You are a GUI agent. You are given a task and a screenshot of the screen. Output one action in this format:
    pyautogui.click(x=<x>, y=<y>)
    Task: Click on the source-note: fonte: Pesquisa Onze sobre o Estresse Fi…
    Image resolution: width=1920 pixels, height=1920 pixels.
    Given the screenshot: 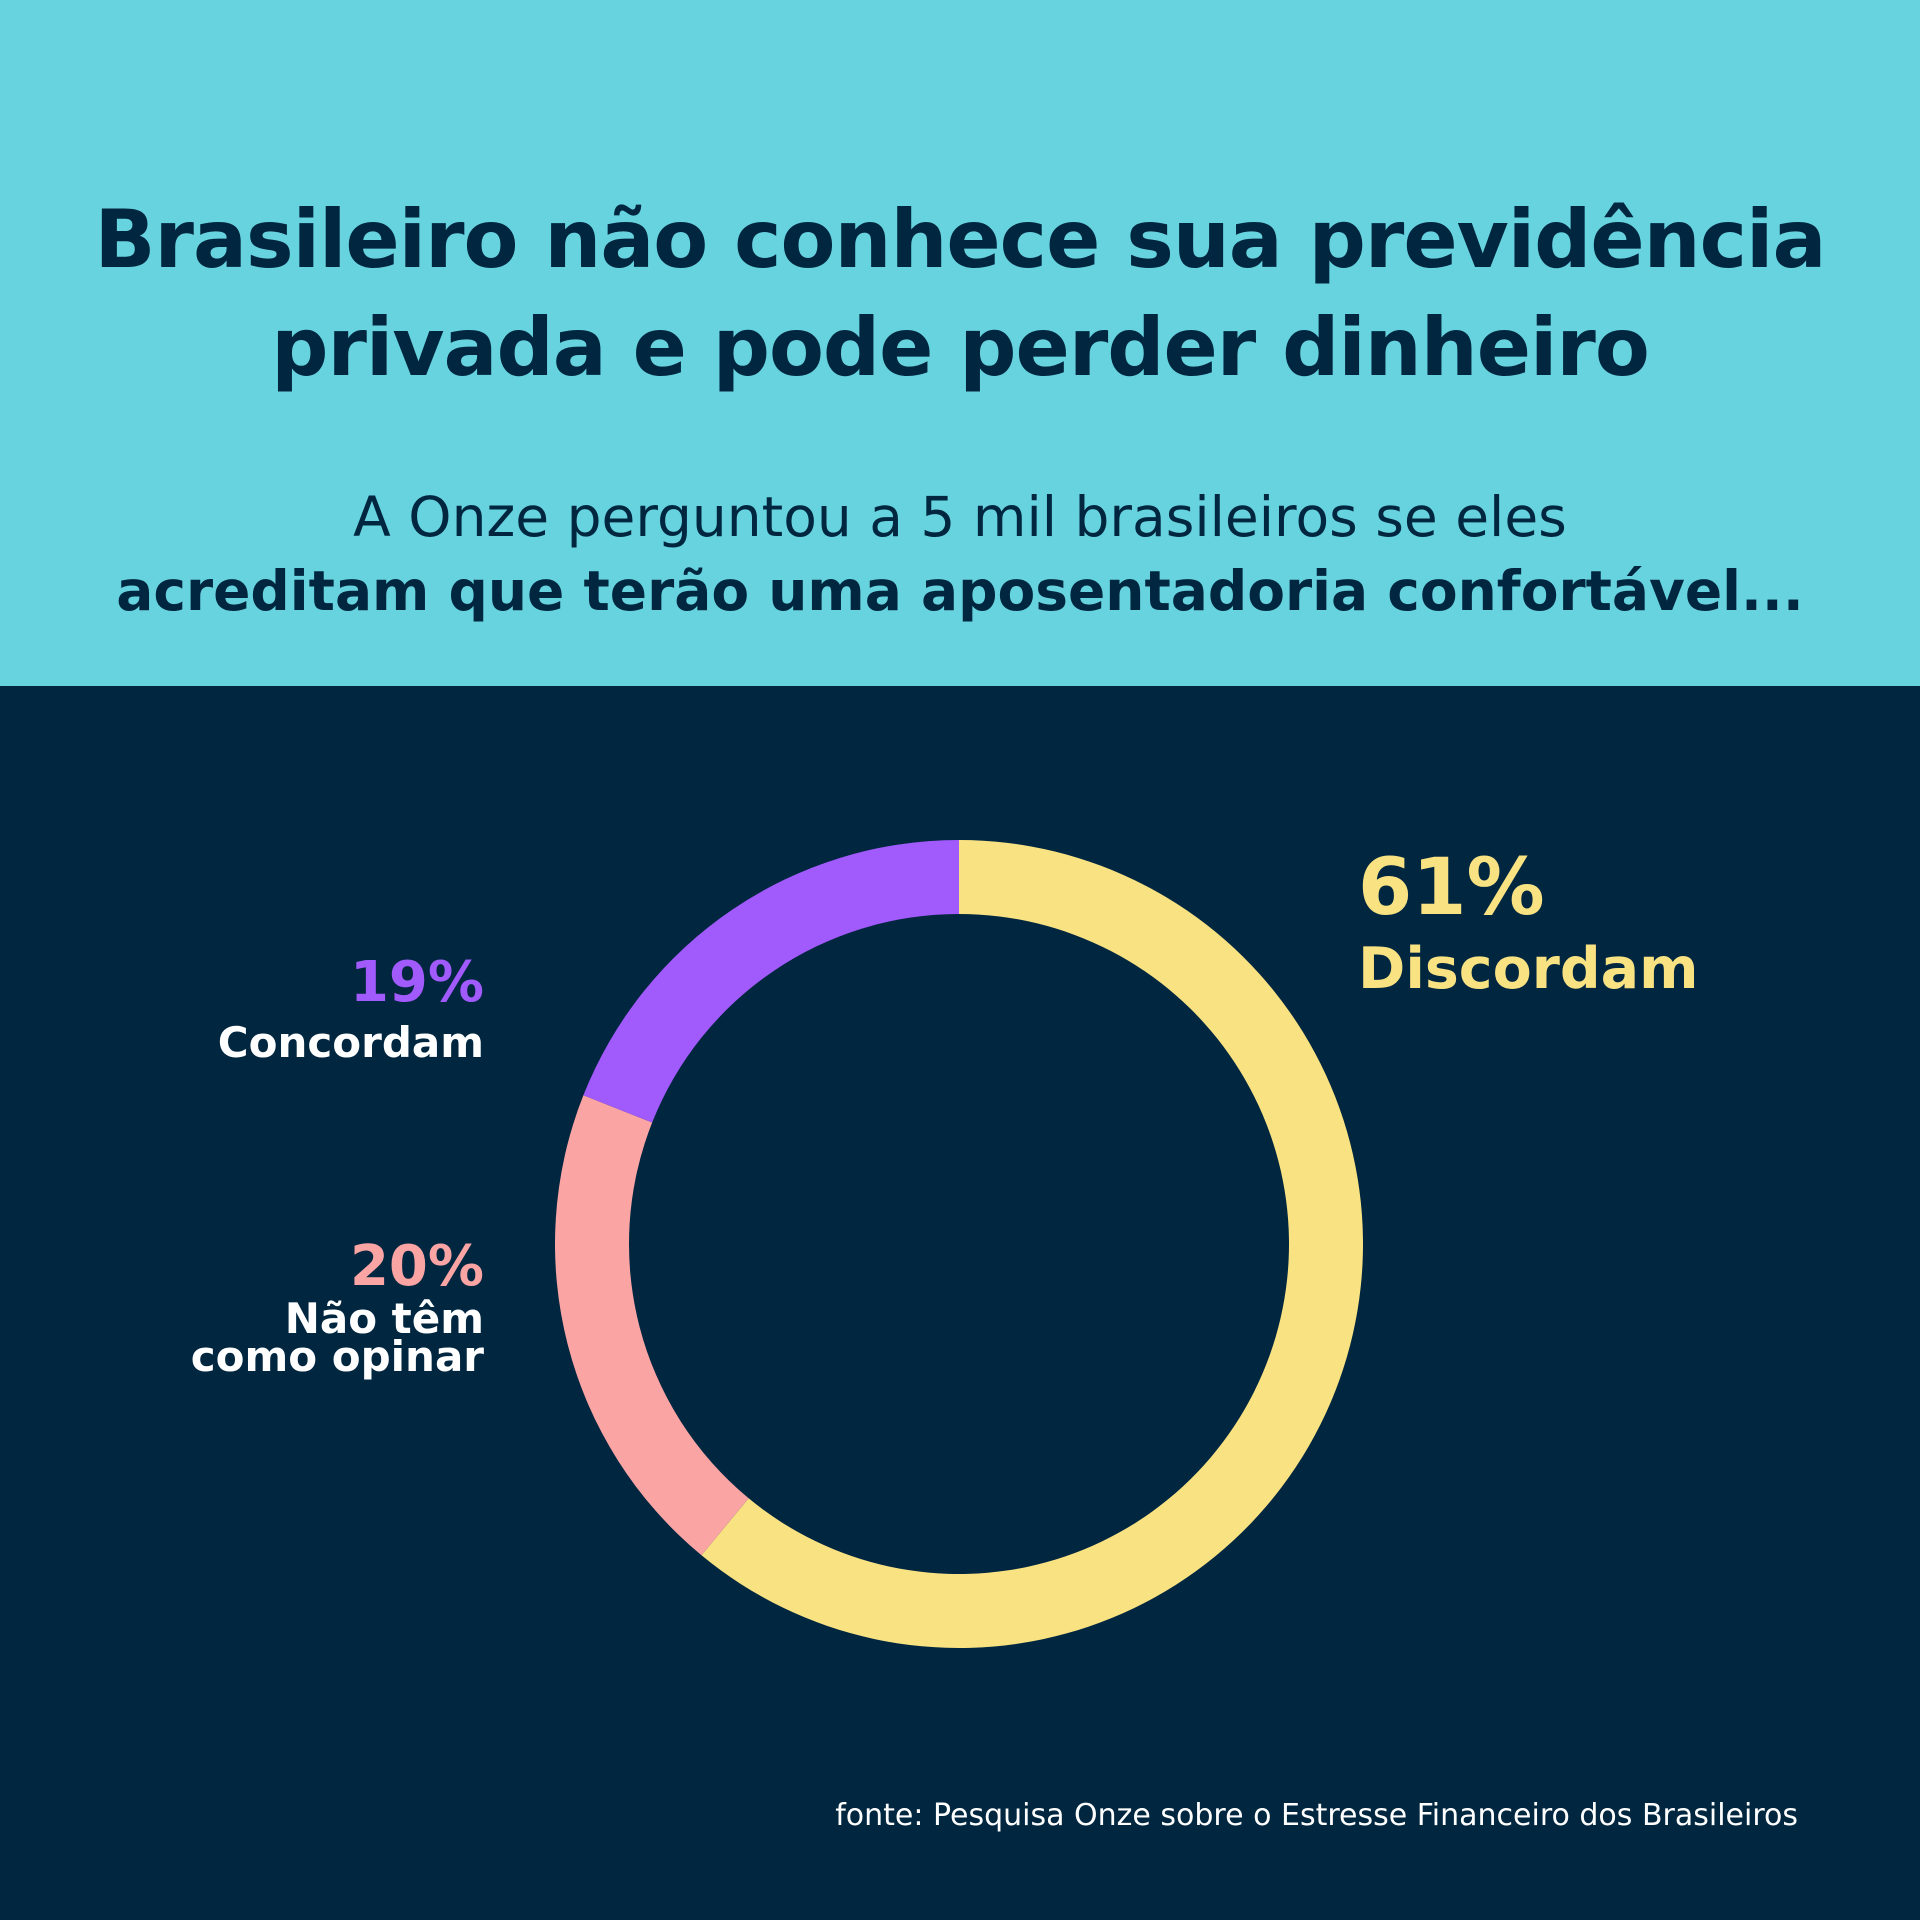 What is the action you would take?
    pyautogui.click(x=1316, y=1815)
    